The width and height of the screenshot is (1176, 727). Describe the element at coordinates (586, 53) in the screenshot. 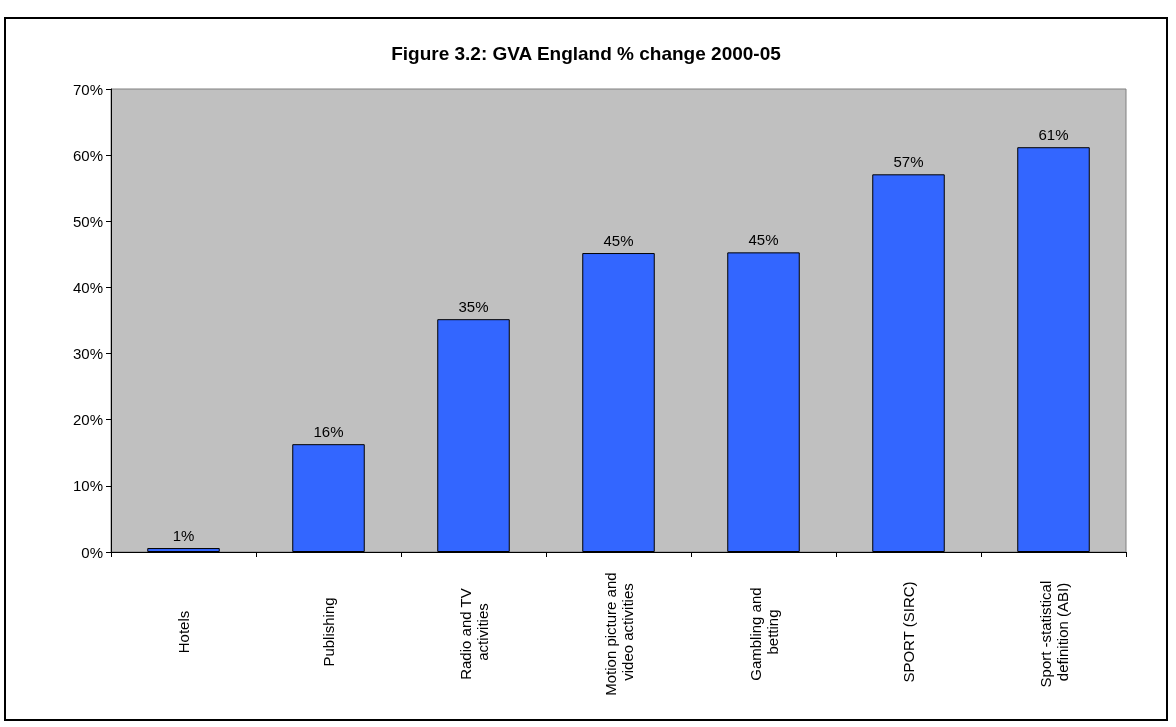

I see `chart-title: Figure 3.2: GVA England % change 2000-05` at that location.